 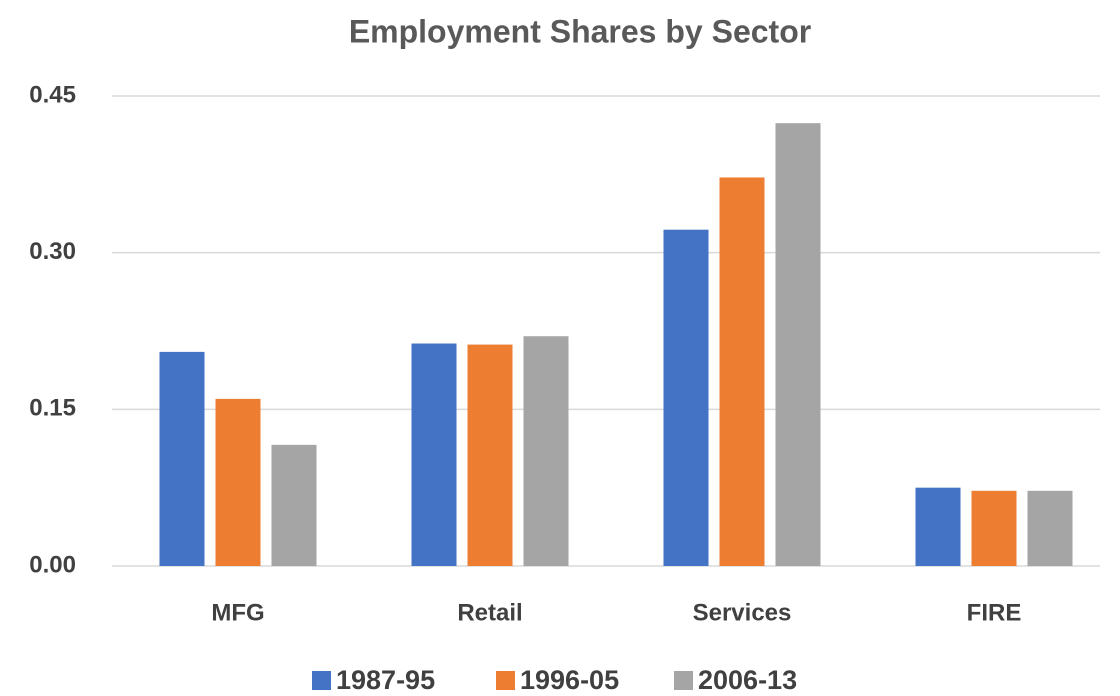 I want to click on x-tick-label: FIRE, so click(x=994, y=612).